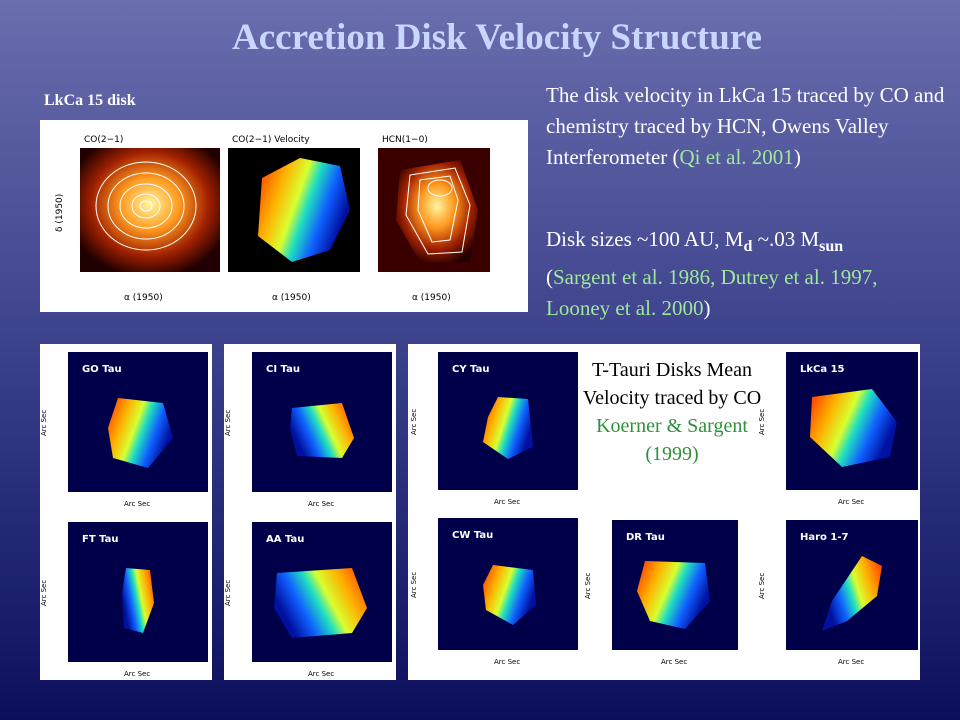 The image size is (960, 720). What do you see at coordinates (472, 535) in the screenshot?
I see `disk-label: CW Tau` at bounding box center [472, 535].